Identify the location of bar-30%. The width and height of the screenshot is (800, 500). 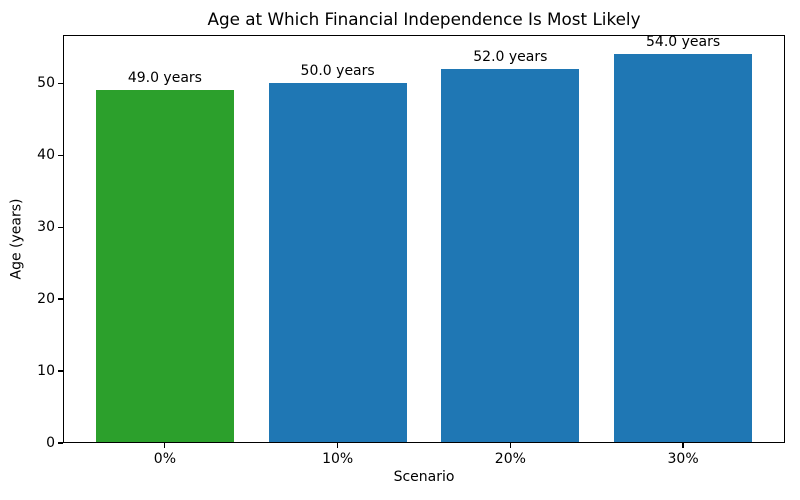
(683, 248).